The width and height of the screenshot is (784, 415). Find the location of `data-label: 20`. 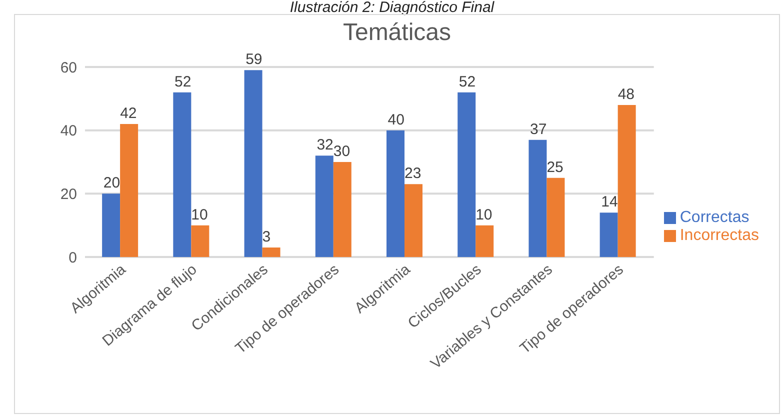

data-label: 20 is located at coordinates (111, 183).